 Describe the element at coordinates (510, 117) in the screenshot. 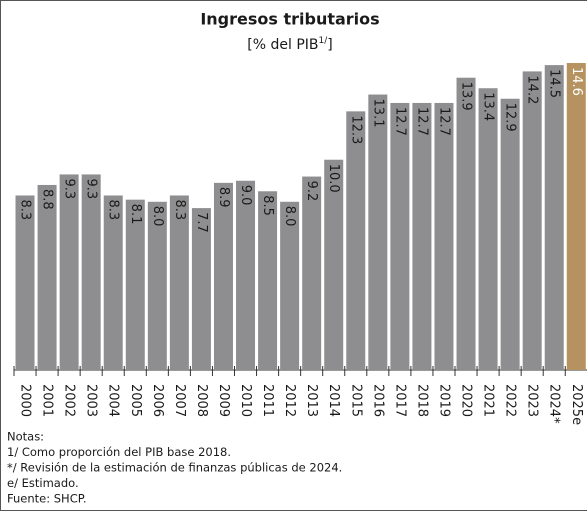

I see `value-label: 12.9` at that location.